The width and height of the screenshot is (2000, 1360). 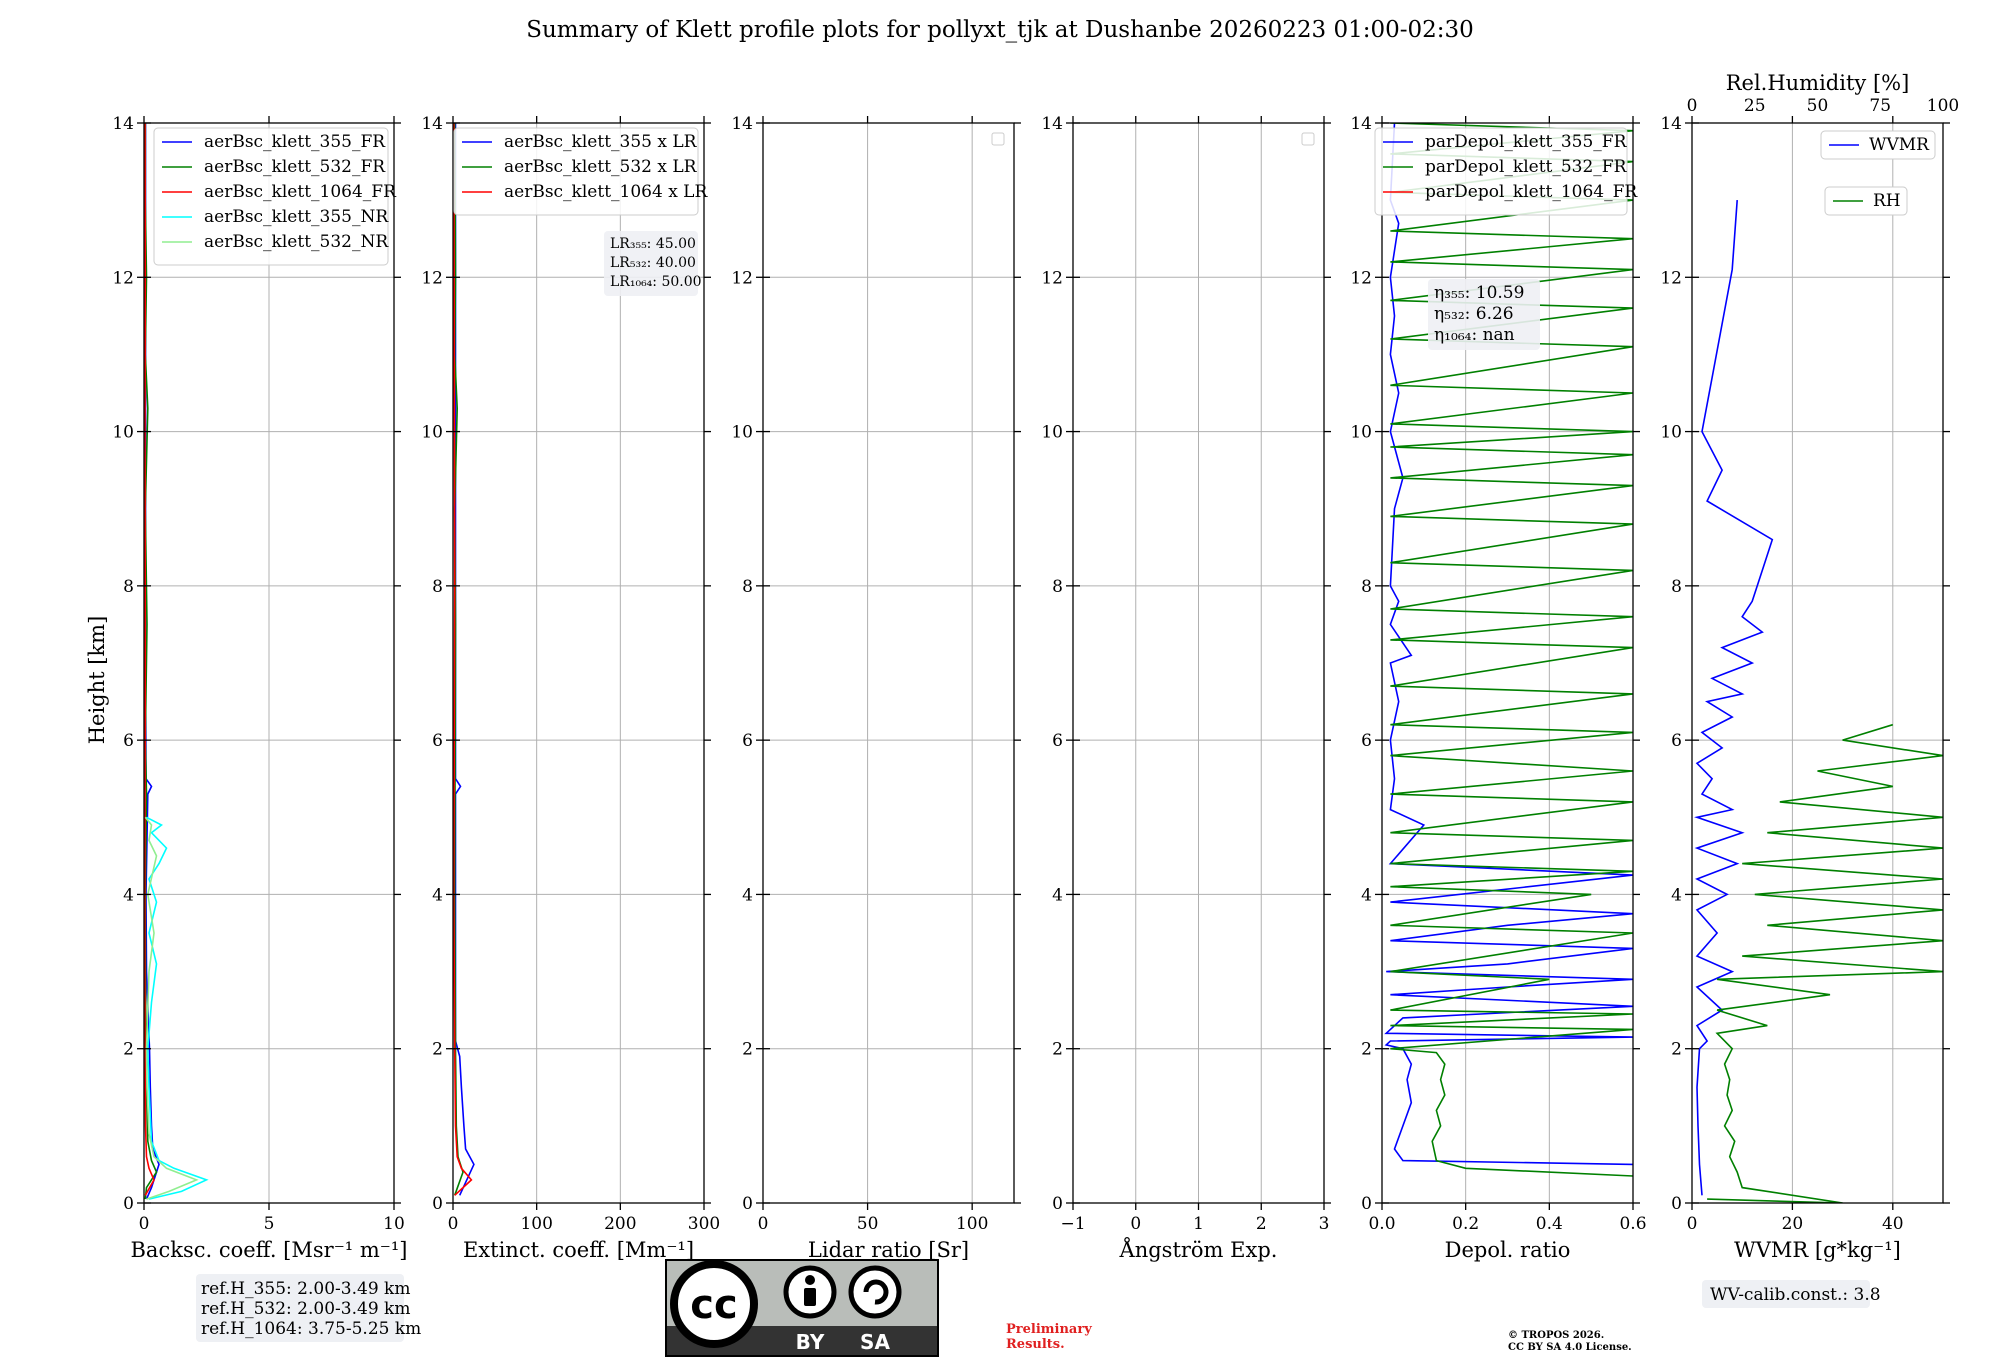 I want to click on x-tick-label: 0.6, so click(x=1632, y=1224).